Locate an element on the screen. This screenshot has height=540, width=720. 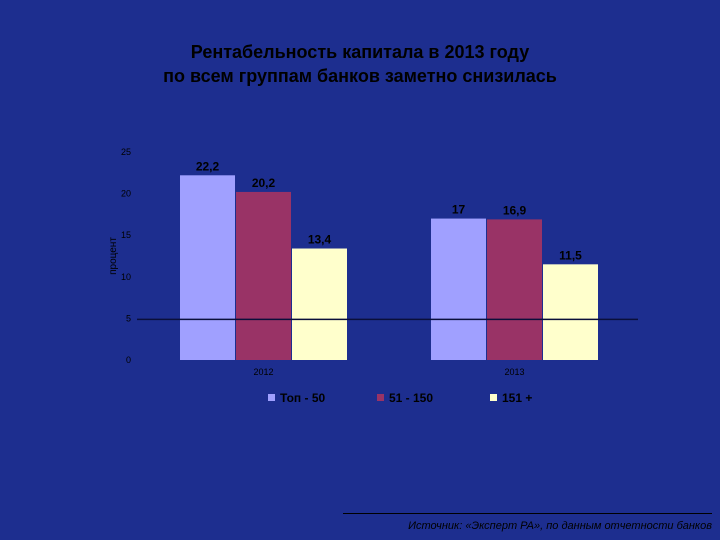
y-tick-label: 10 is located at coordinates (126, 277).